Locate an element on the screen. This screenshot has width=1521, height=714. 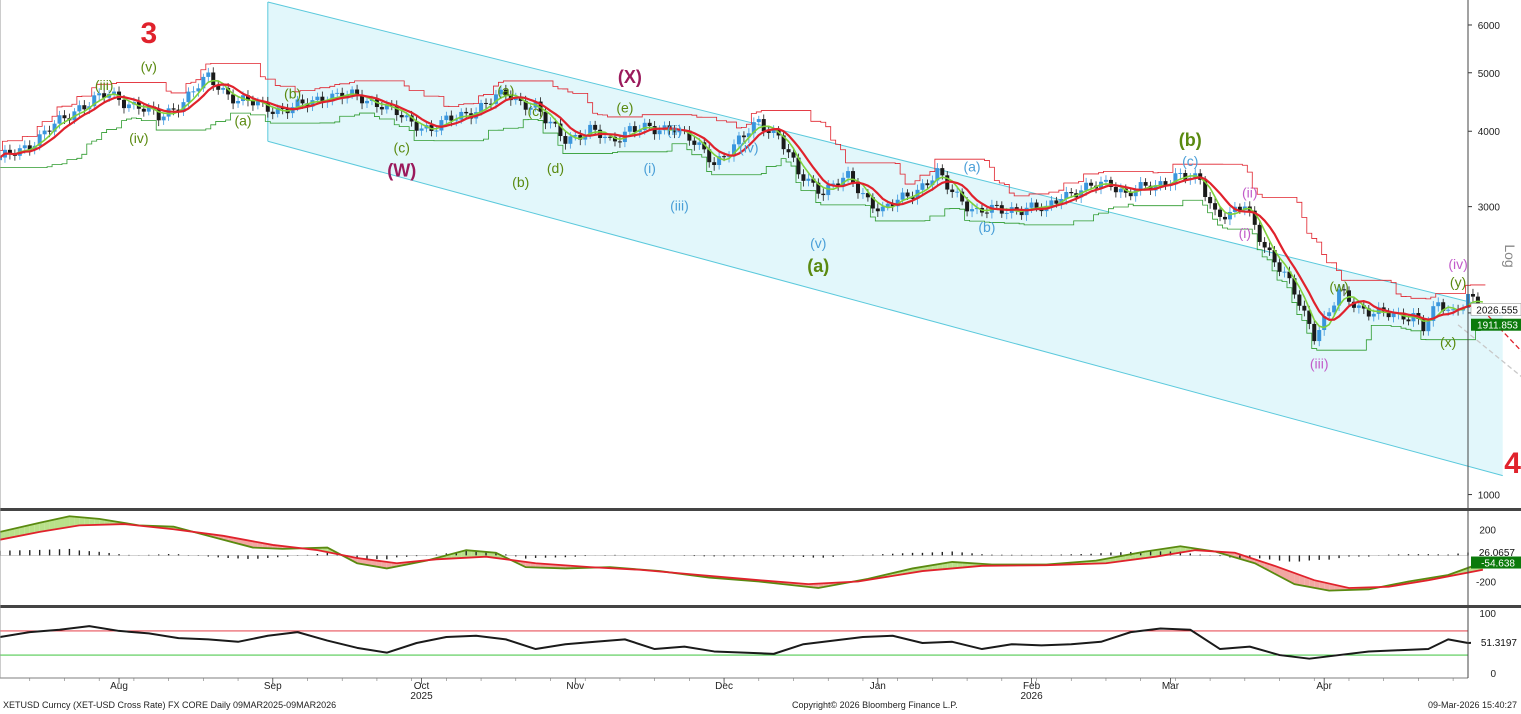
price-axis-label: 4000 is located at coordinates (1489, 132).